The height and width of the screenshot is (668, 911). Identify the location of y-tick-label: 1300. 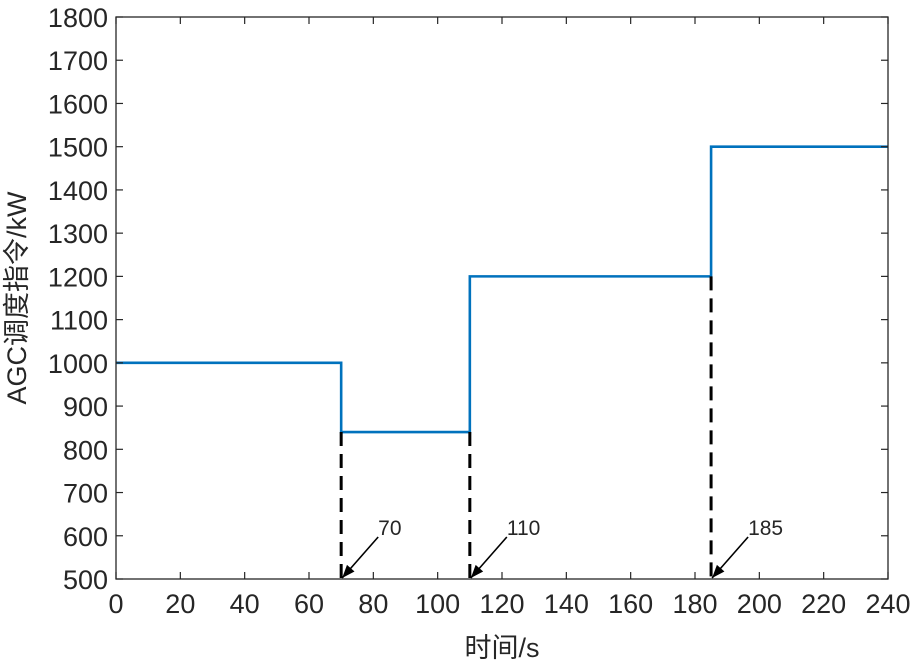
(78, 234).